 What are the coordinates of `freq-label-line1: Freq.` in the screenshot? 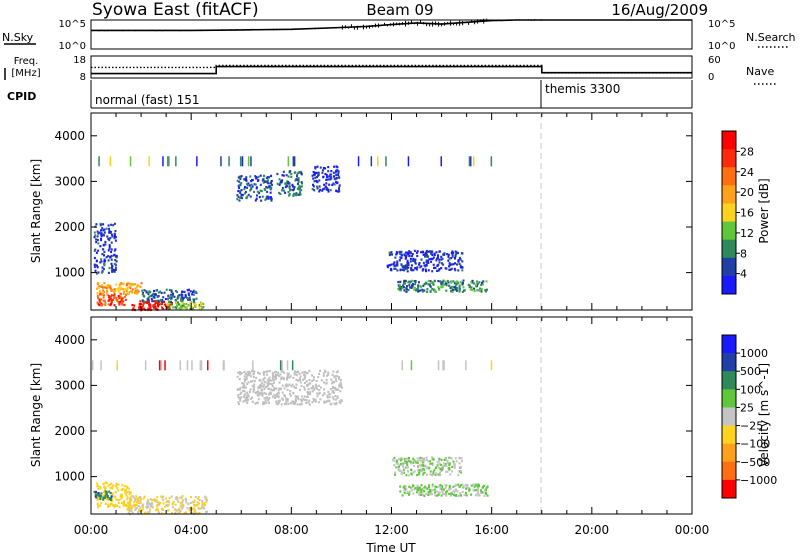 It's located at (26, 61).